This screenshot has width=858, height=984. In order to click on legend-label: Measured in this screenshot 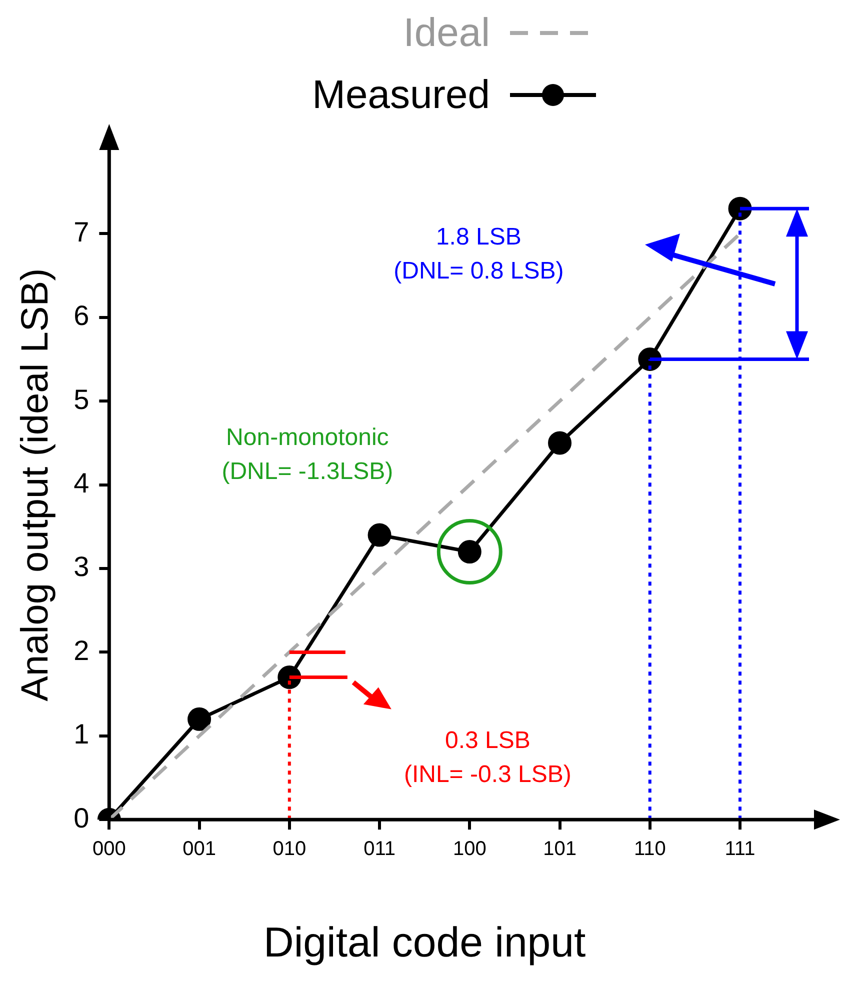, I will do `click(401, 95)`.